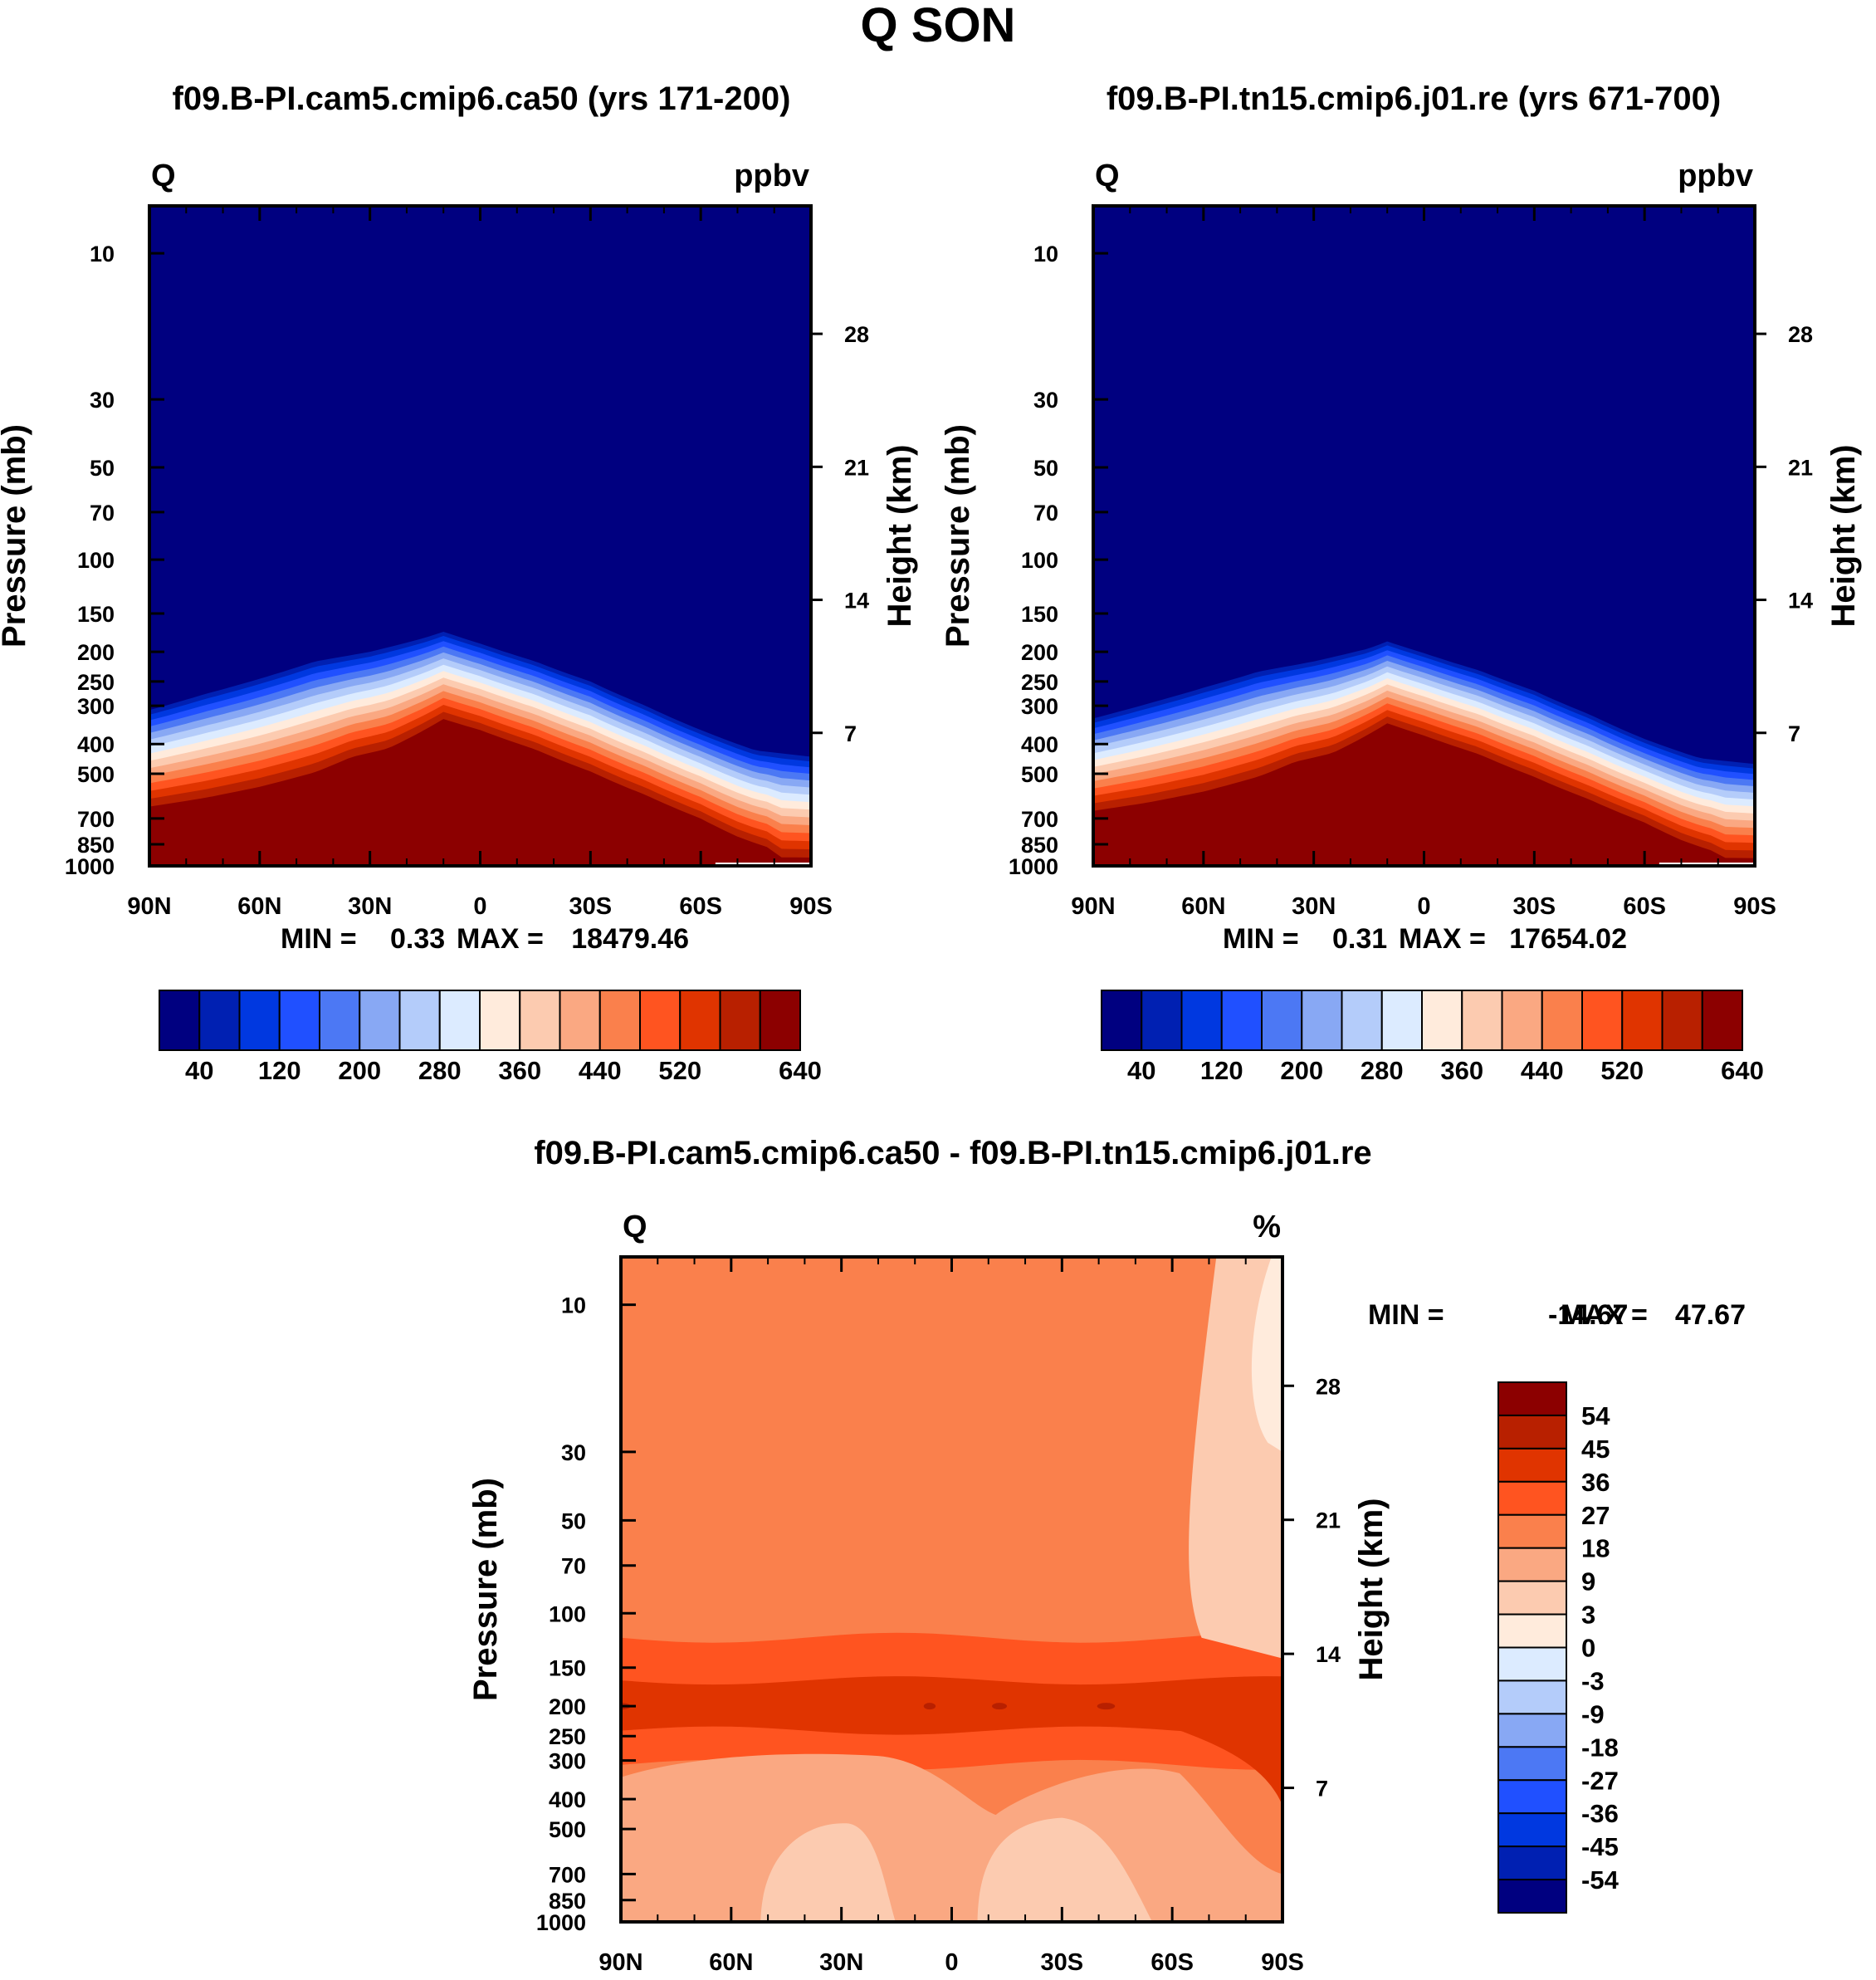  Describe the element at coordinates (1600, 1748) in the screenshot. I see `colorbar-label: -18` at that location.